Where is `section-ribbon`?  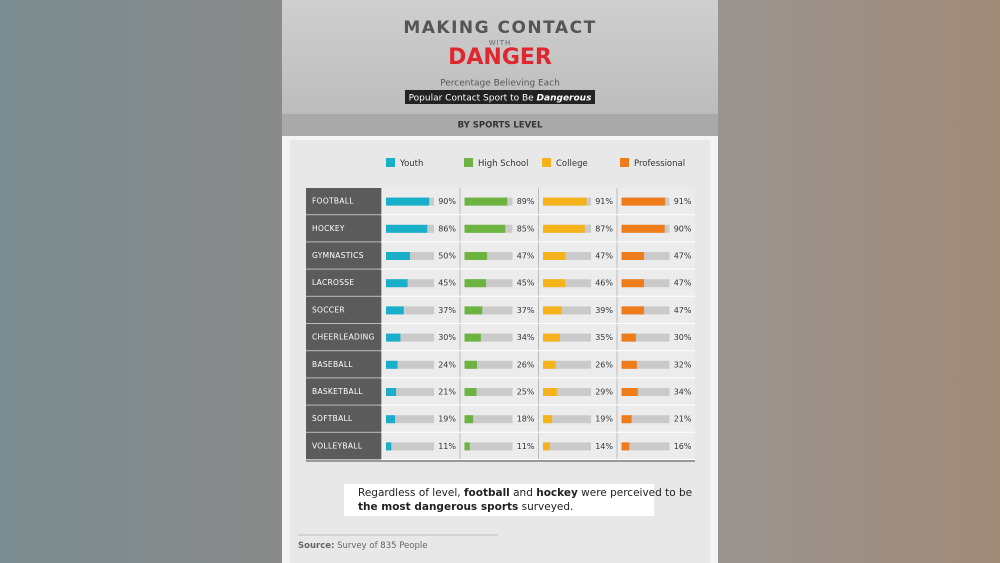
section-ribbon is located at coordinates (500, 125).